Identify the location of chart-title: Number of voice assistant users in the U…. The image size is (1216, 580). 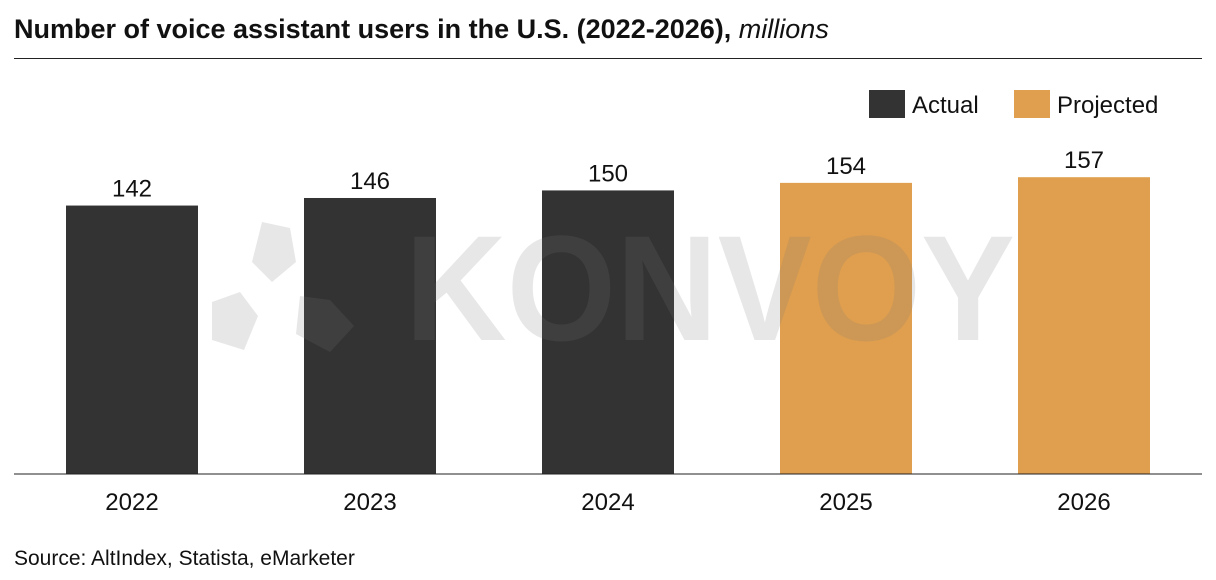
(421, 29).